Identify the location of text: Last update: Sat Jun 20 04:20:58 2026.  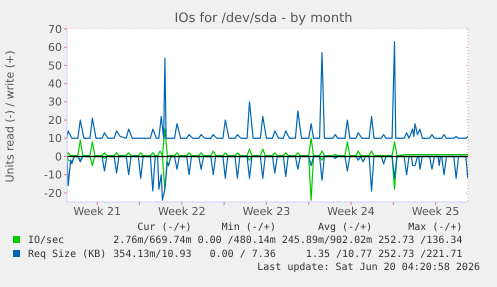
(368, 268).